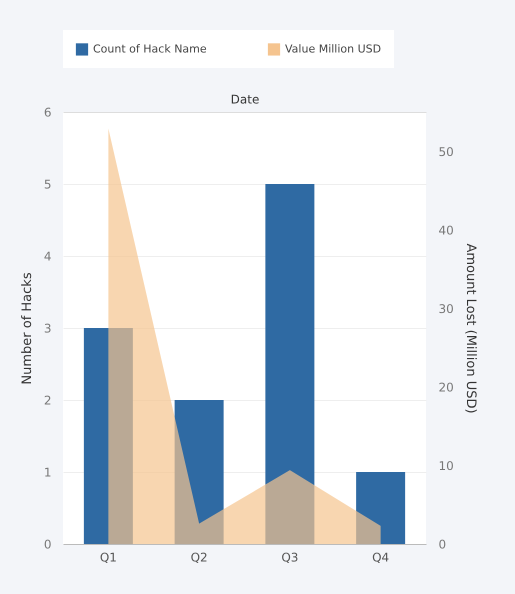 The height and width of the screenshot is (594, 515). I want to click on y-axis-title: Number of Hacks, so click(27, 328).